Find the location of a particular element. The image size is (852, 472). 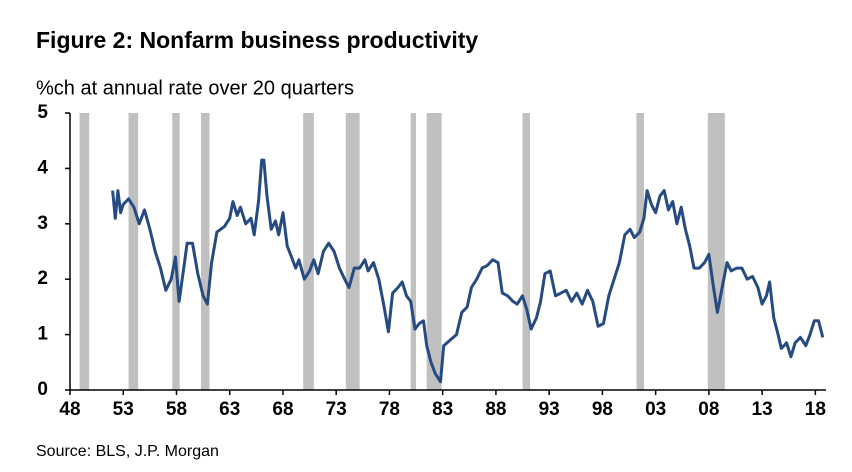

x-tick-label: 13 is located at coordinates (762, 409).